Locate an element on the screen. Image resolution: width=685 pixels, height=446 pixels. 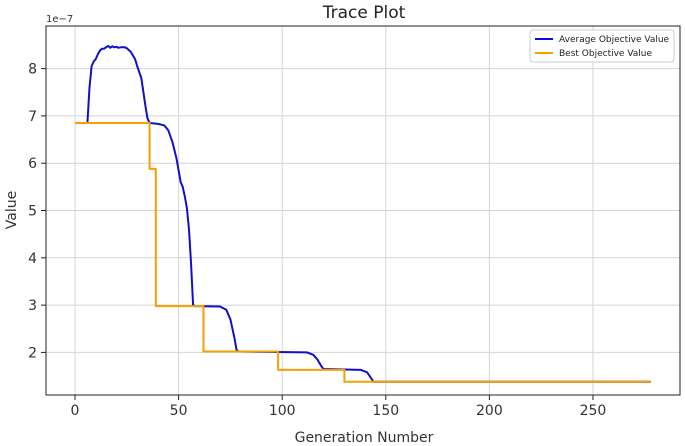
chart-title: Trace Plot is located at coordinates (364, 13).